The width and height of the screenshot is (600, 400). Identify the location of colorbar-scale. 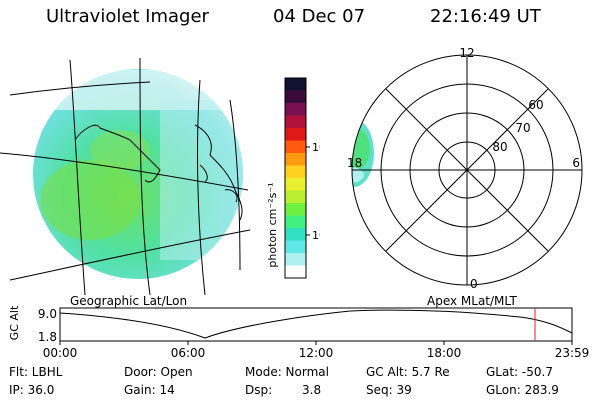
(295, 178).